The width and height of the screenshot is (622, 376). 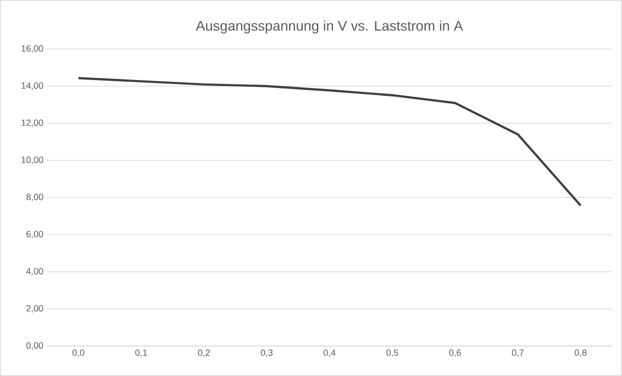 I want to click on y-tick-label: 14,00, so click(x=33, y=86).